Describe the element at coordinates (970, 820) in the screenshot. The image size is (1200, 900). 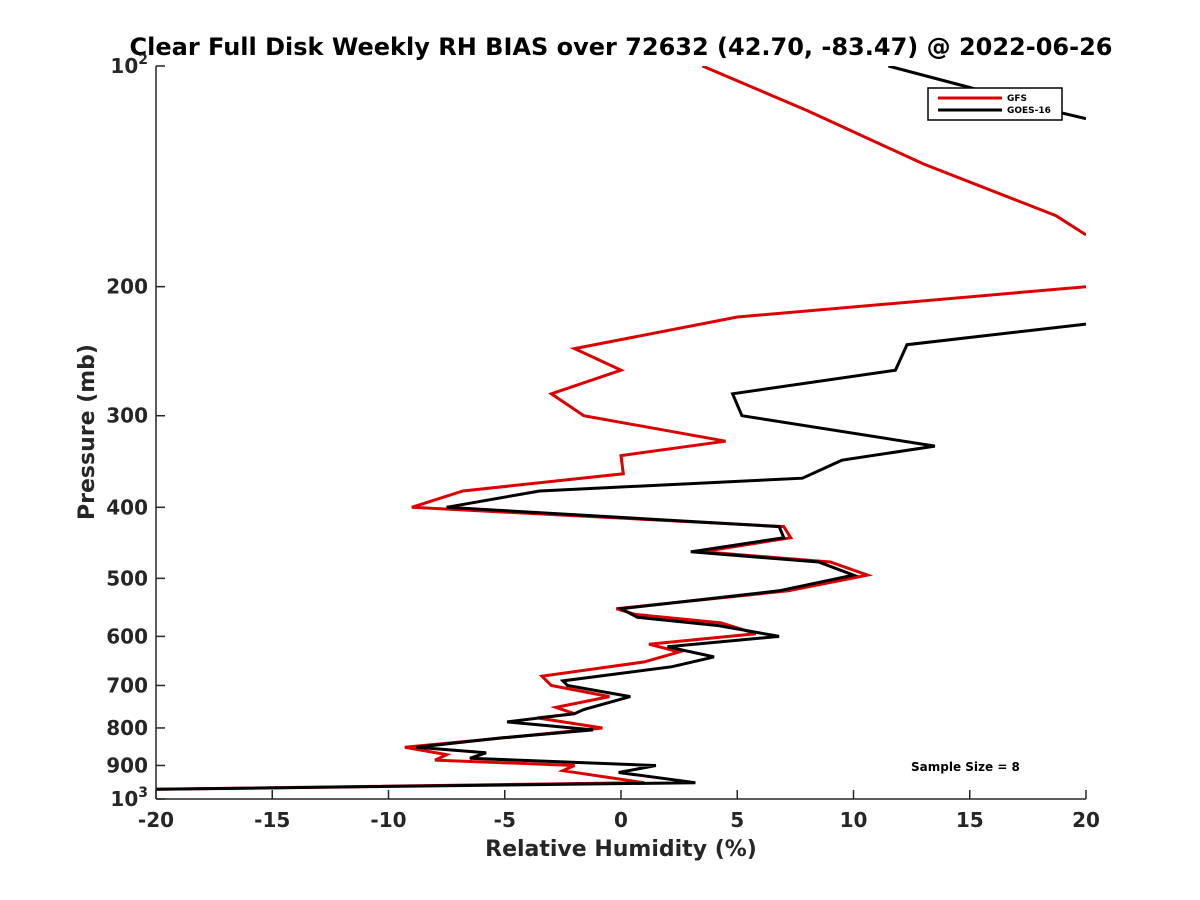
I see `x-tick-label: 15` at that location.